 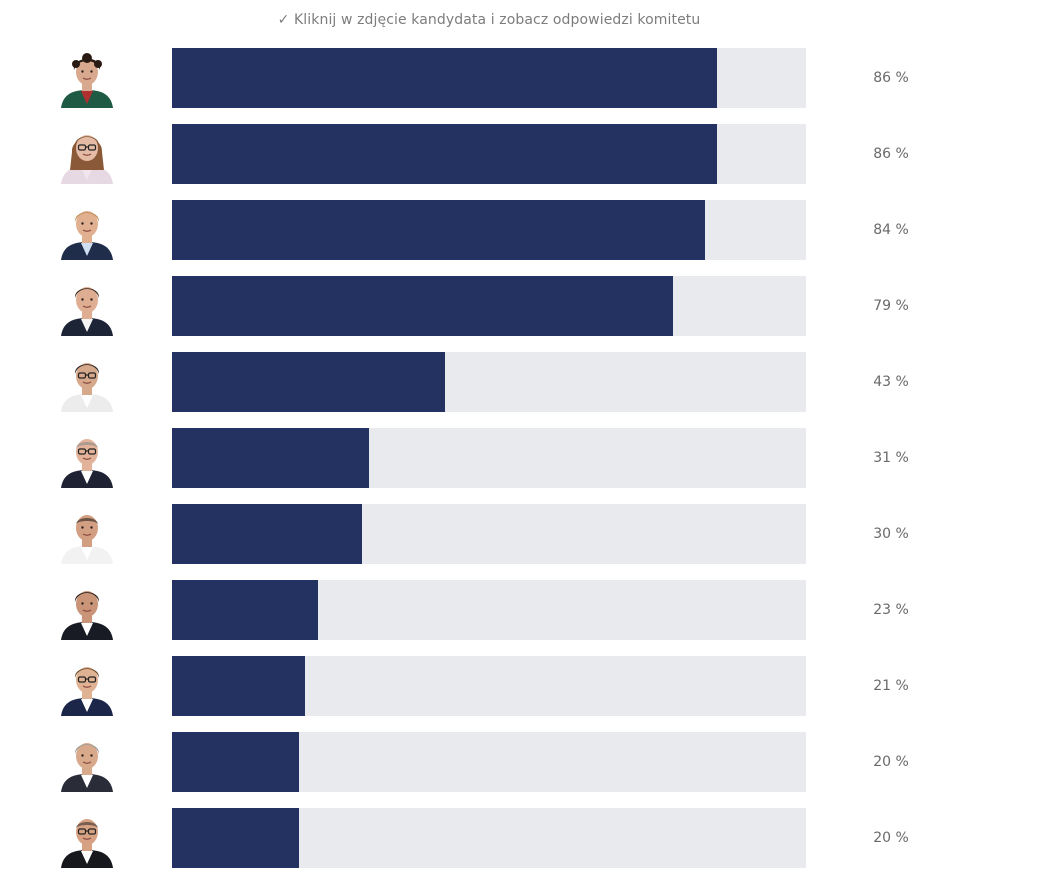 I want to click on candidate-row: 30 %, so click(x=520, y=534).